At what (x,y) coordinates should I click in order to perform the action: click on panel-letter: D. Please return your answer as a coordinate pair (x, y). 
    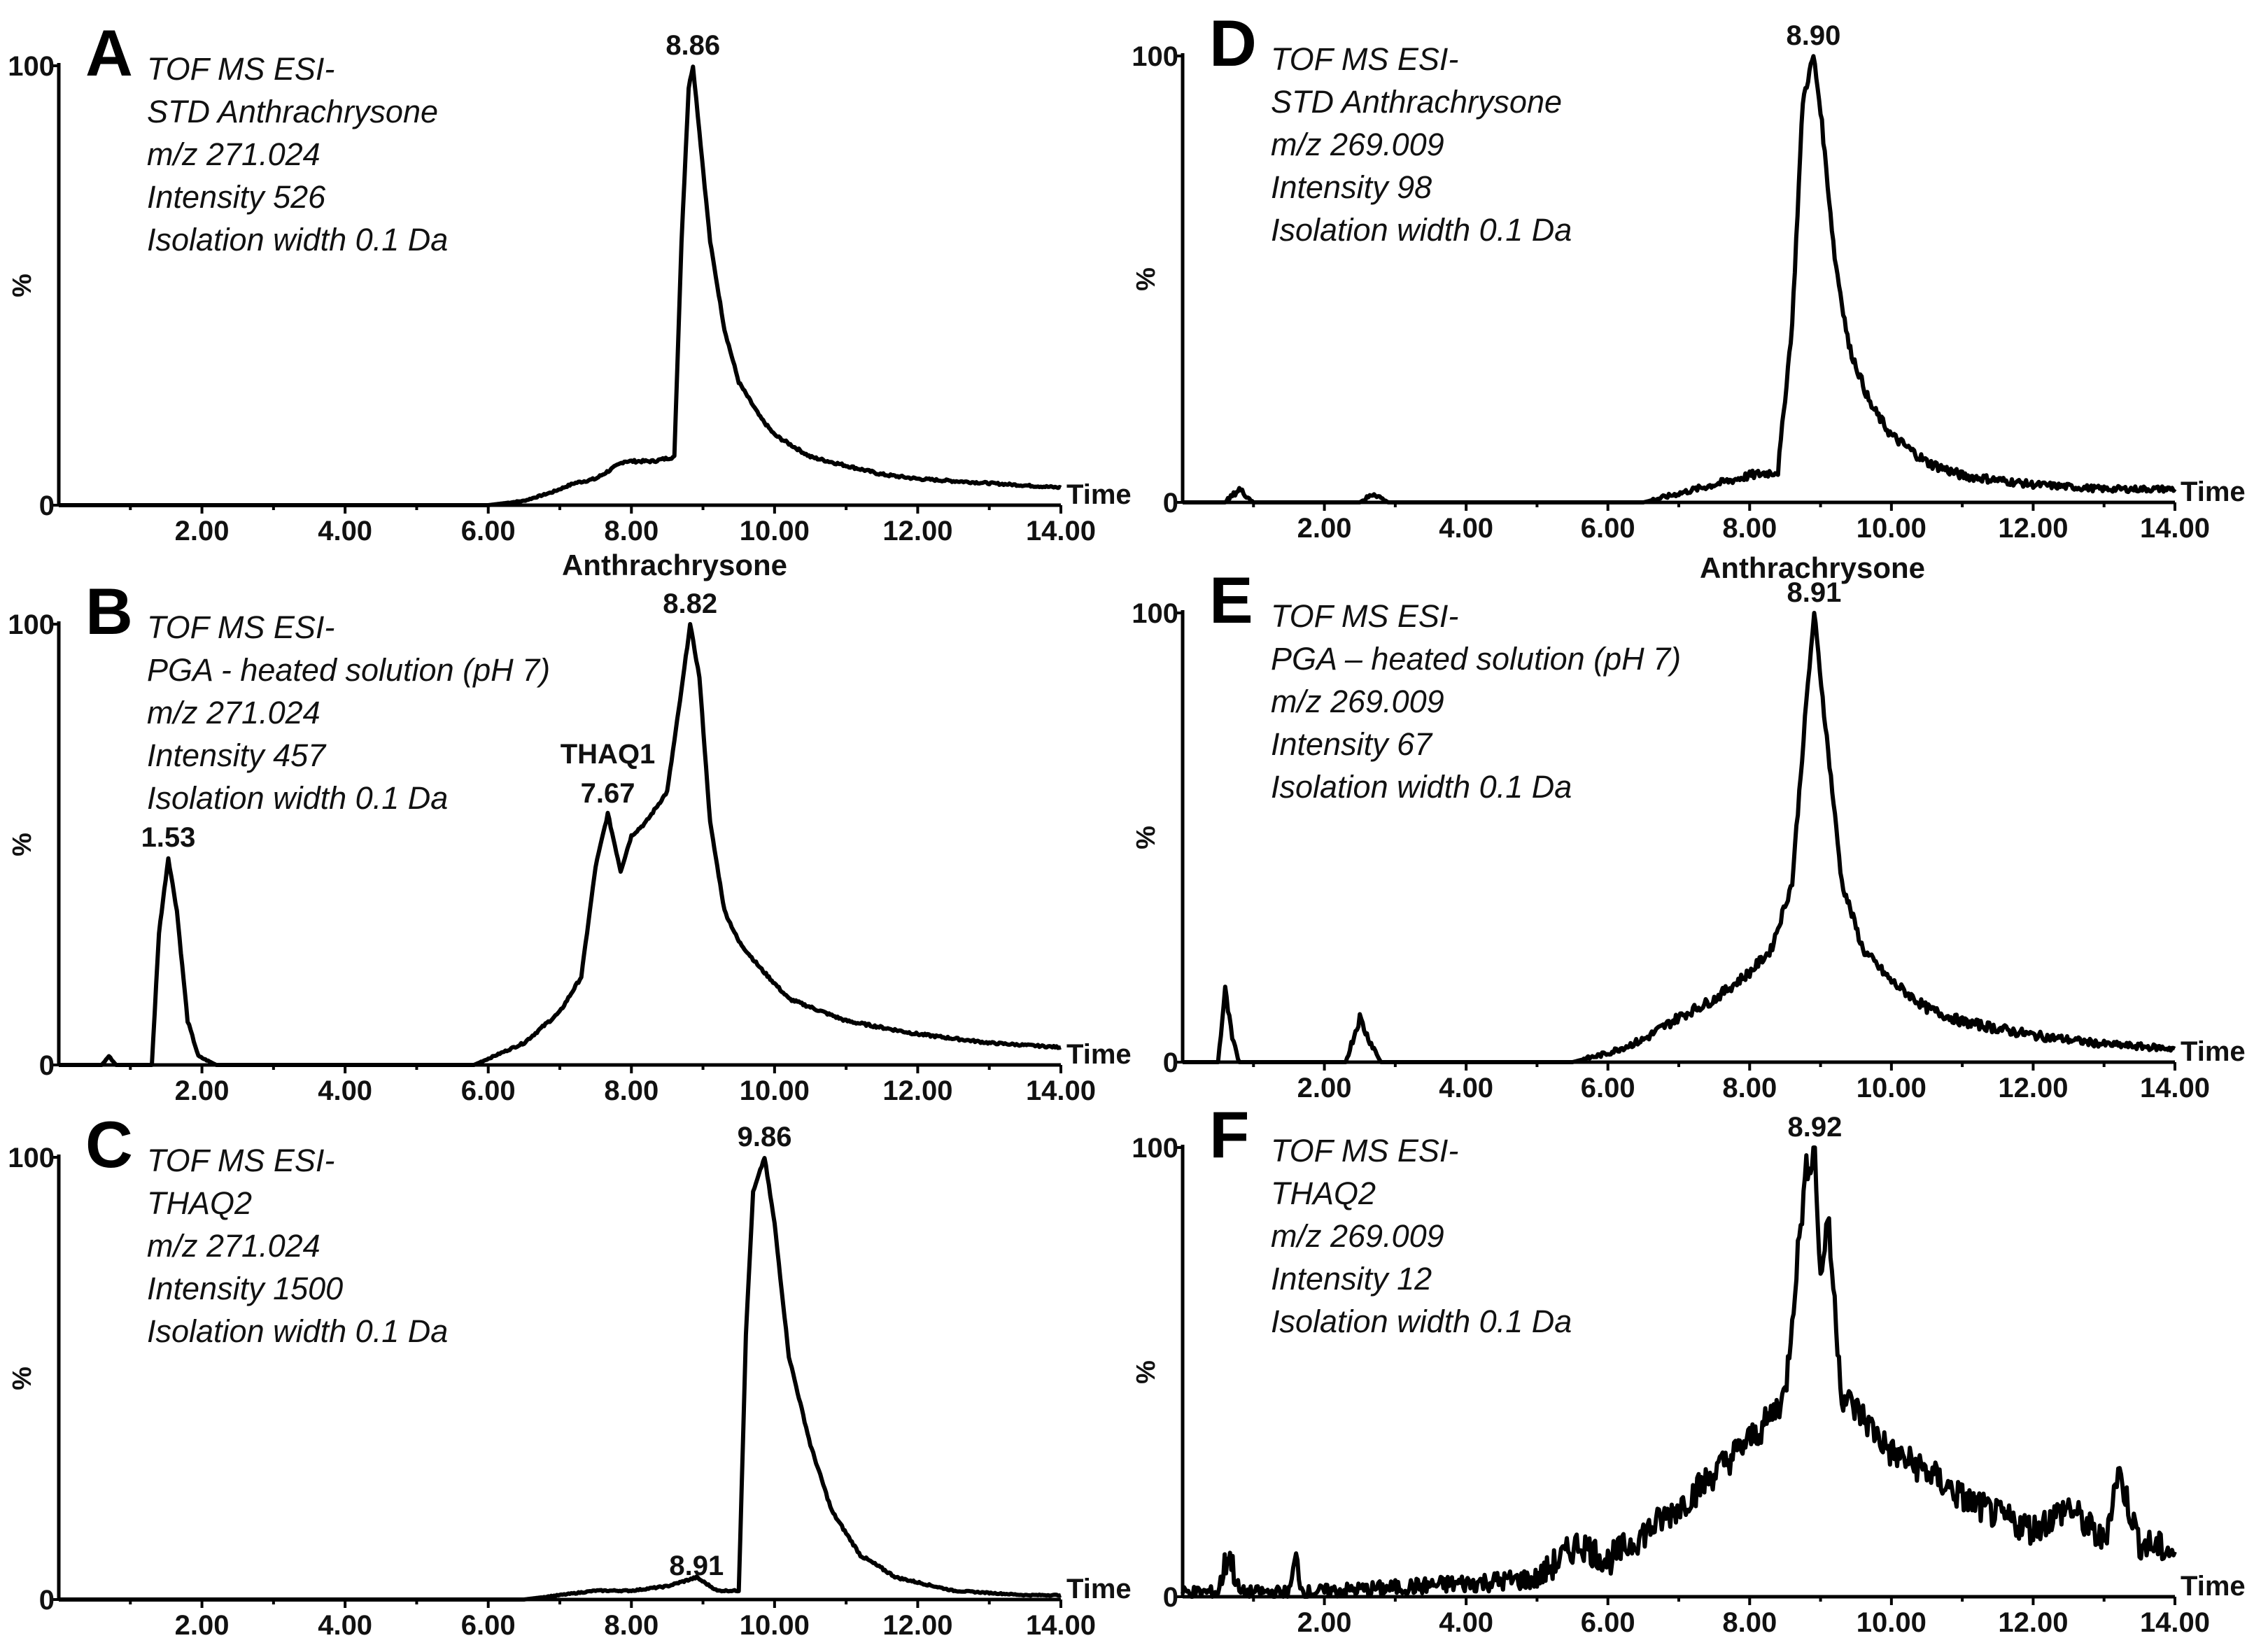
    Looking at the image, I should click on (1233, 43).